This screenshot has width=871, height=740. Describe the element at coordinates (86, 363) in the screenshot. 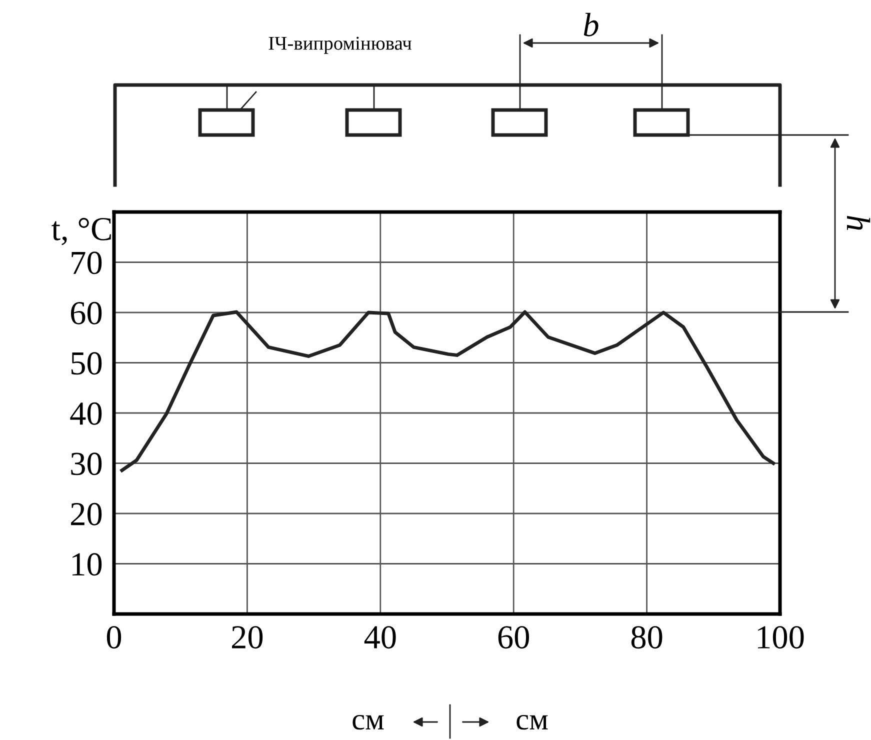

I see `y-tick-label: 50` at that location.